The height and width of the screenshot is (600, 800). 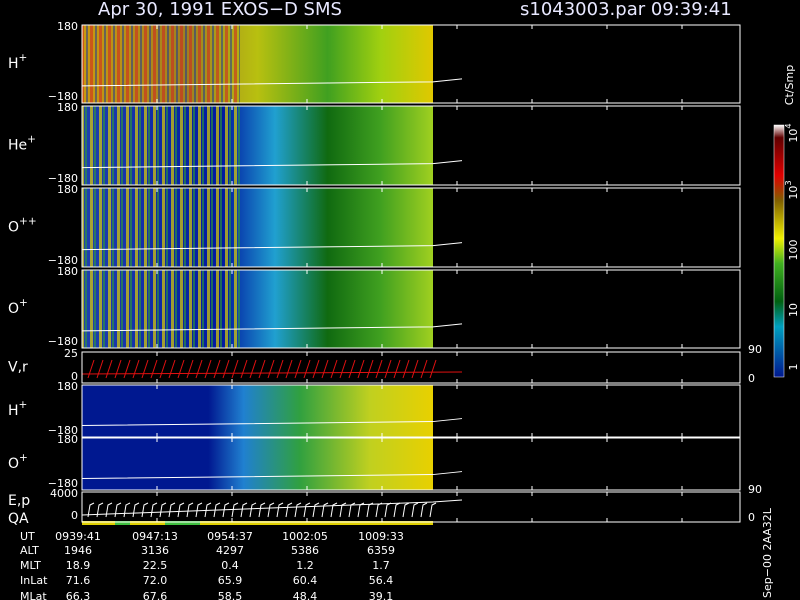 I want to click on ep-trace, so click(x=272, y=507).